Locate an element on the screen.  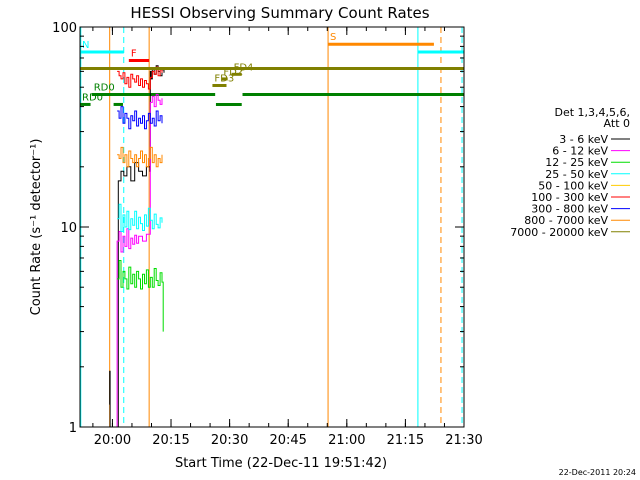
x-tick-label-1: 20:15 is located at coordinates (170, 440).